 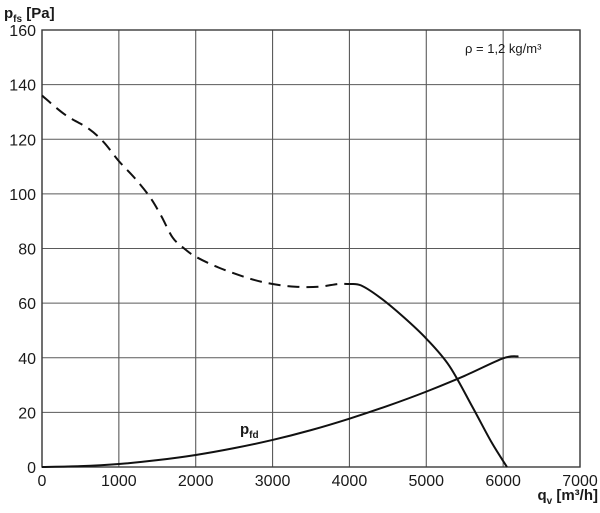 What do you see at coordinates (119, 481) in the screenshot?
I see `x-tick-label: 1000` at bounding box center [119, 481].